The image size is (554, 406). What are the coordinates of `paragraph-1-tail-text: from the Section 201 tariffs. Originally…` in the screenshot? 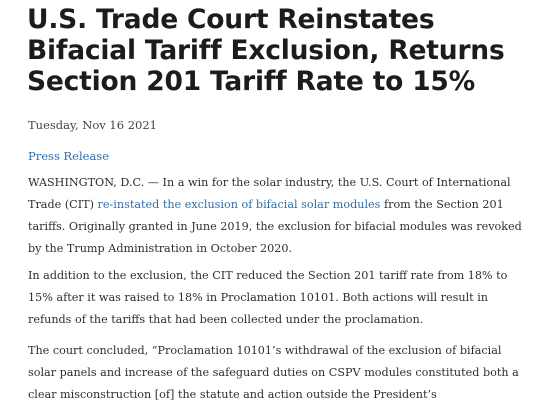 It's located at (275, 226).